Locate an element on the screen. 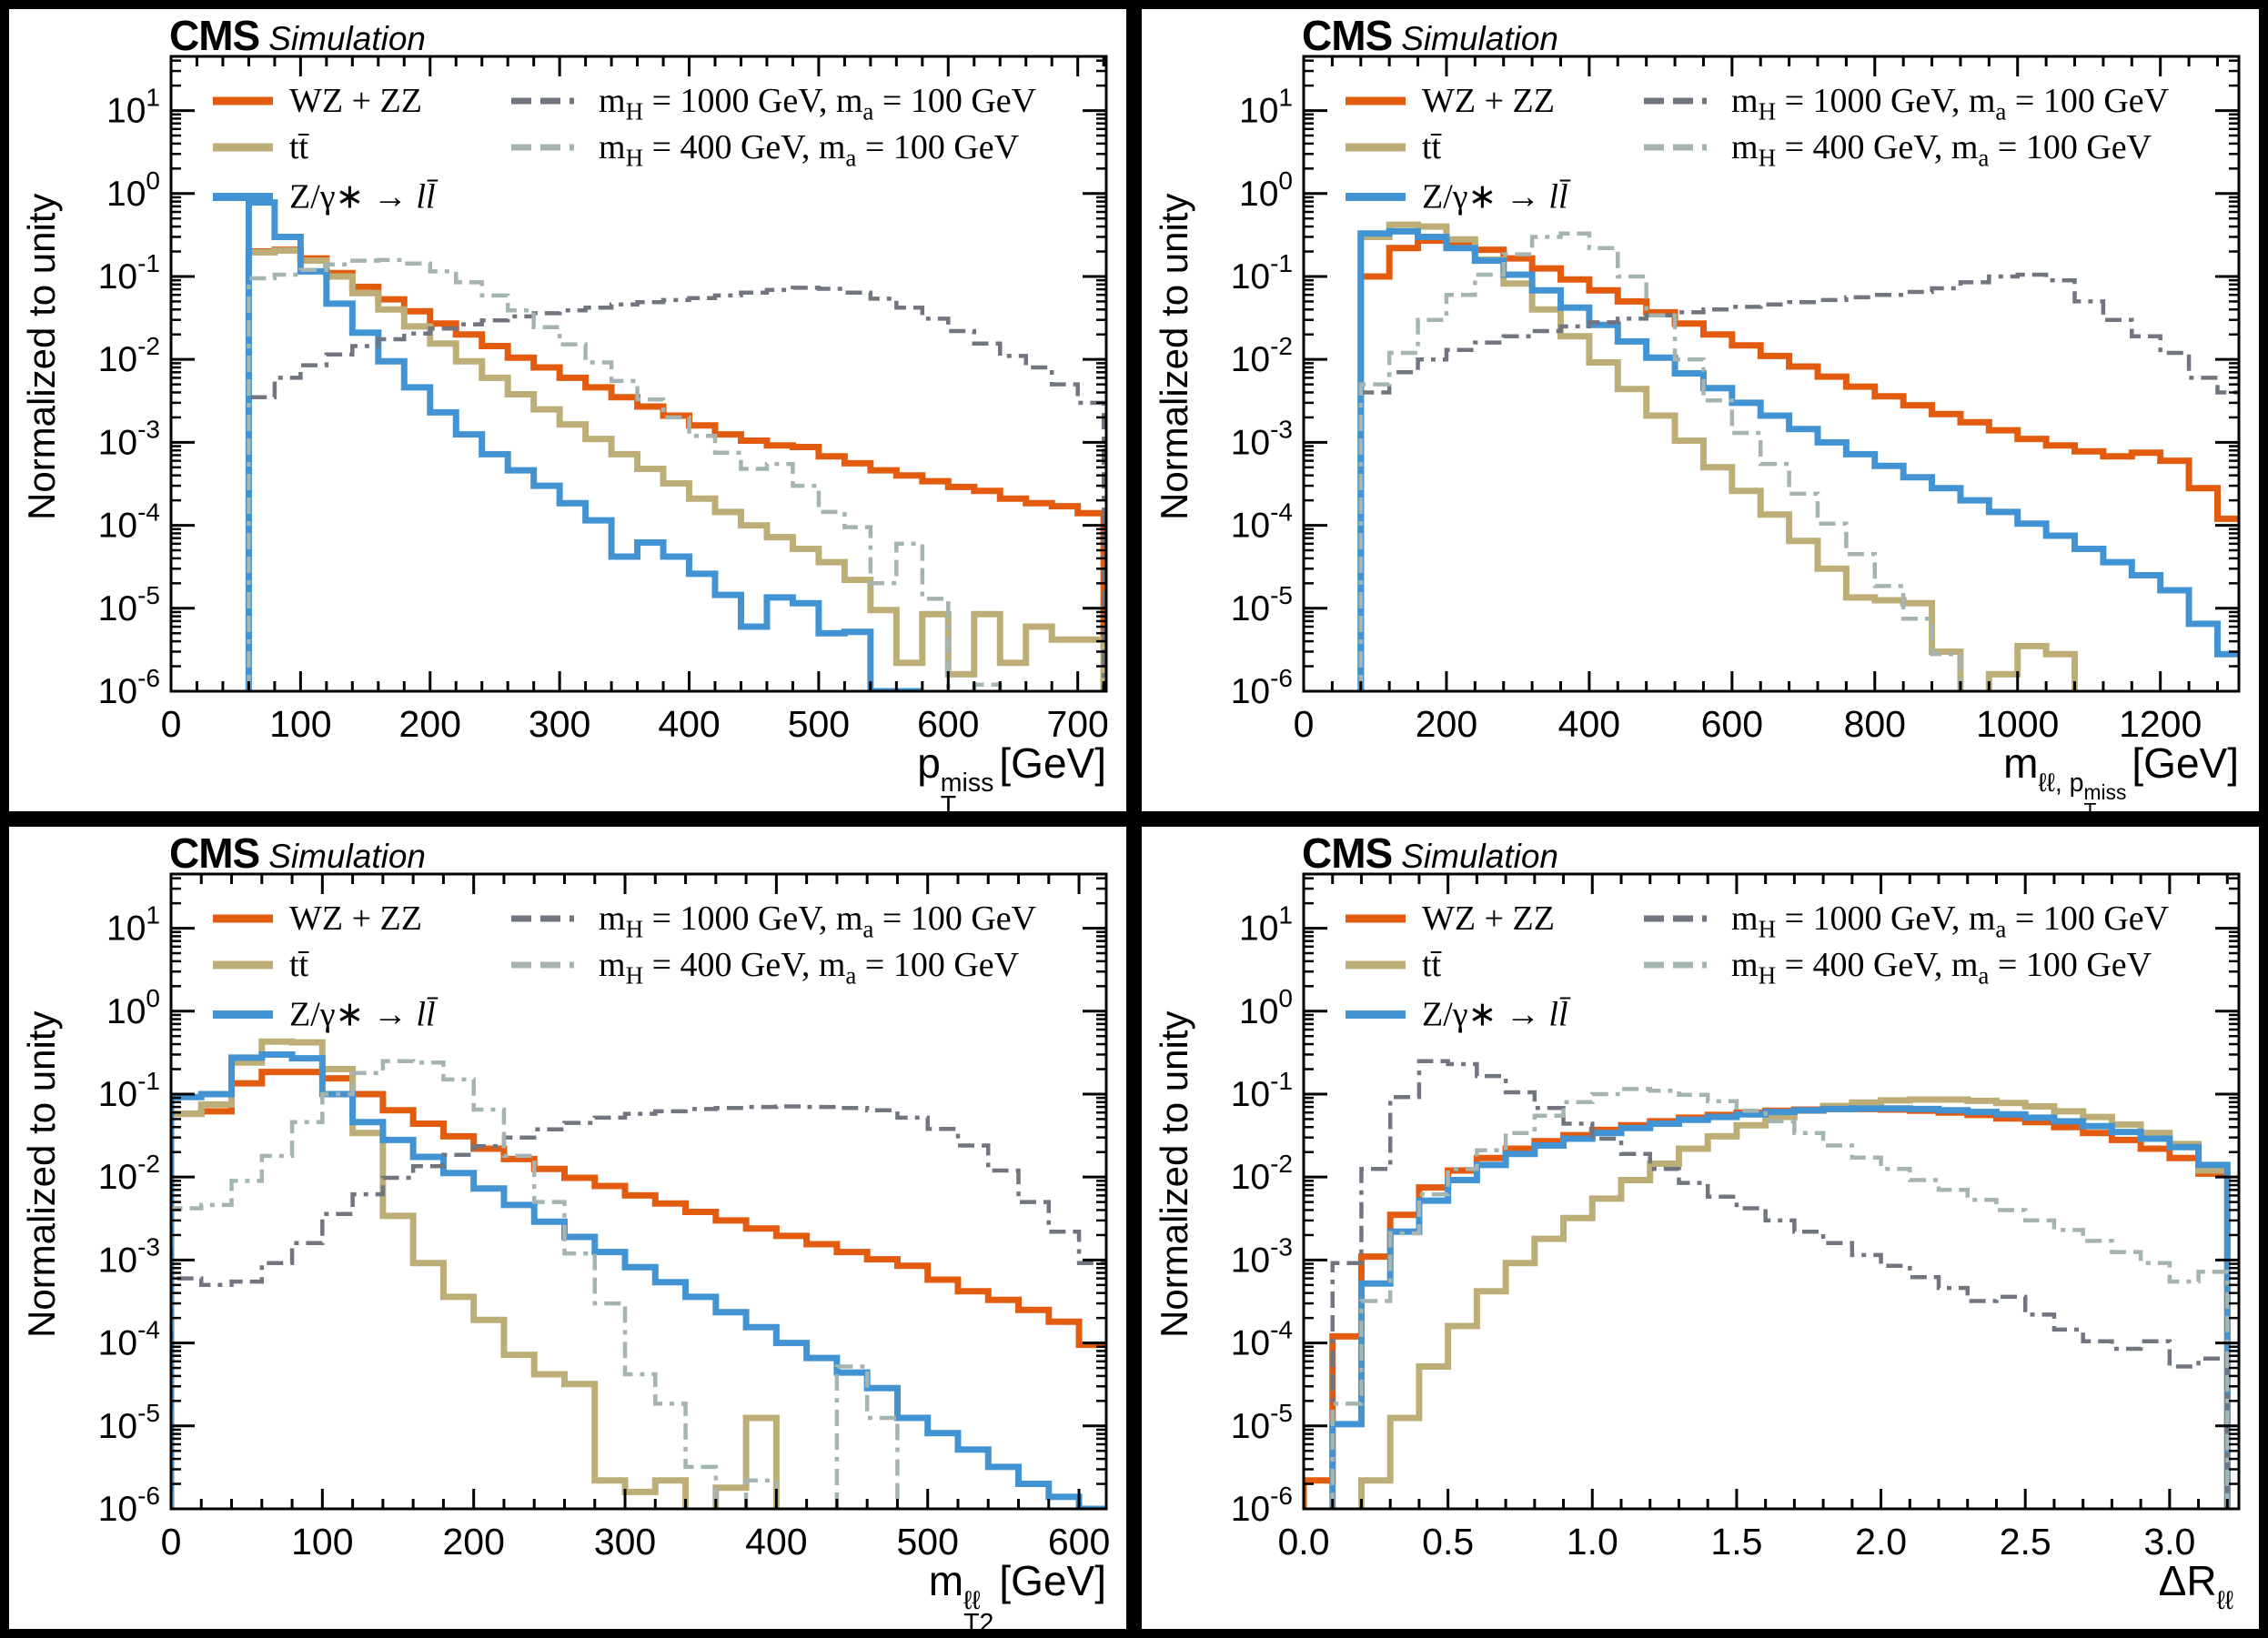  x-tick-label: 700 is located at coordinates (1077, 724).